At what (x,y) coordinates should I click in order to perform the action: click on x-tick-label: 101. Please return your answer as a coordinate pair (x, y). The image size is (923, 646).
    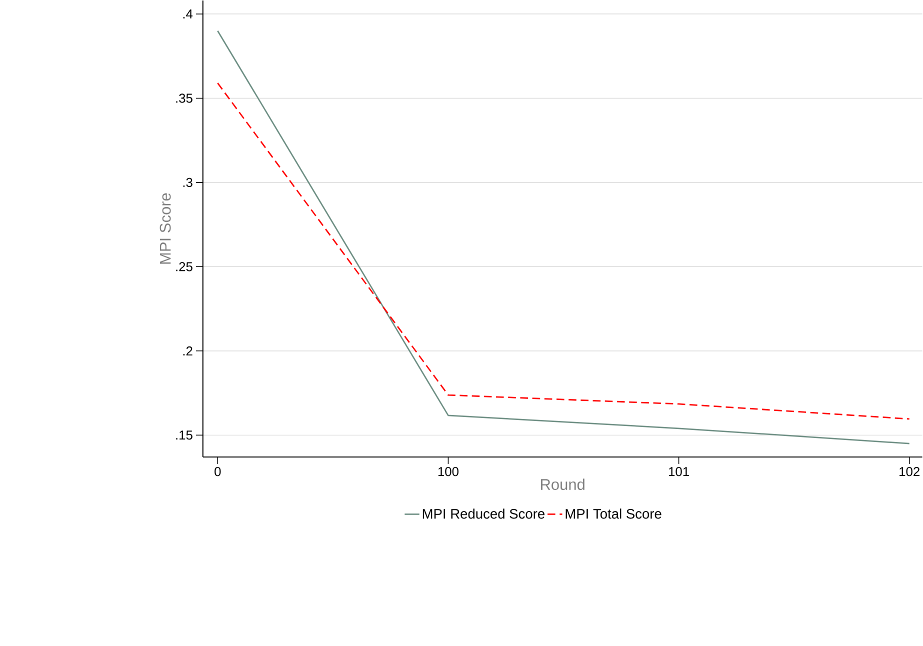
    Looking at the image, I should click on (679, 471).